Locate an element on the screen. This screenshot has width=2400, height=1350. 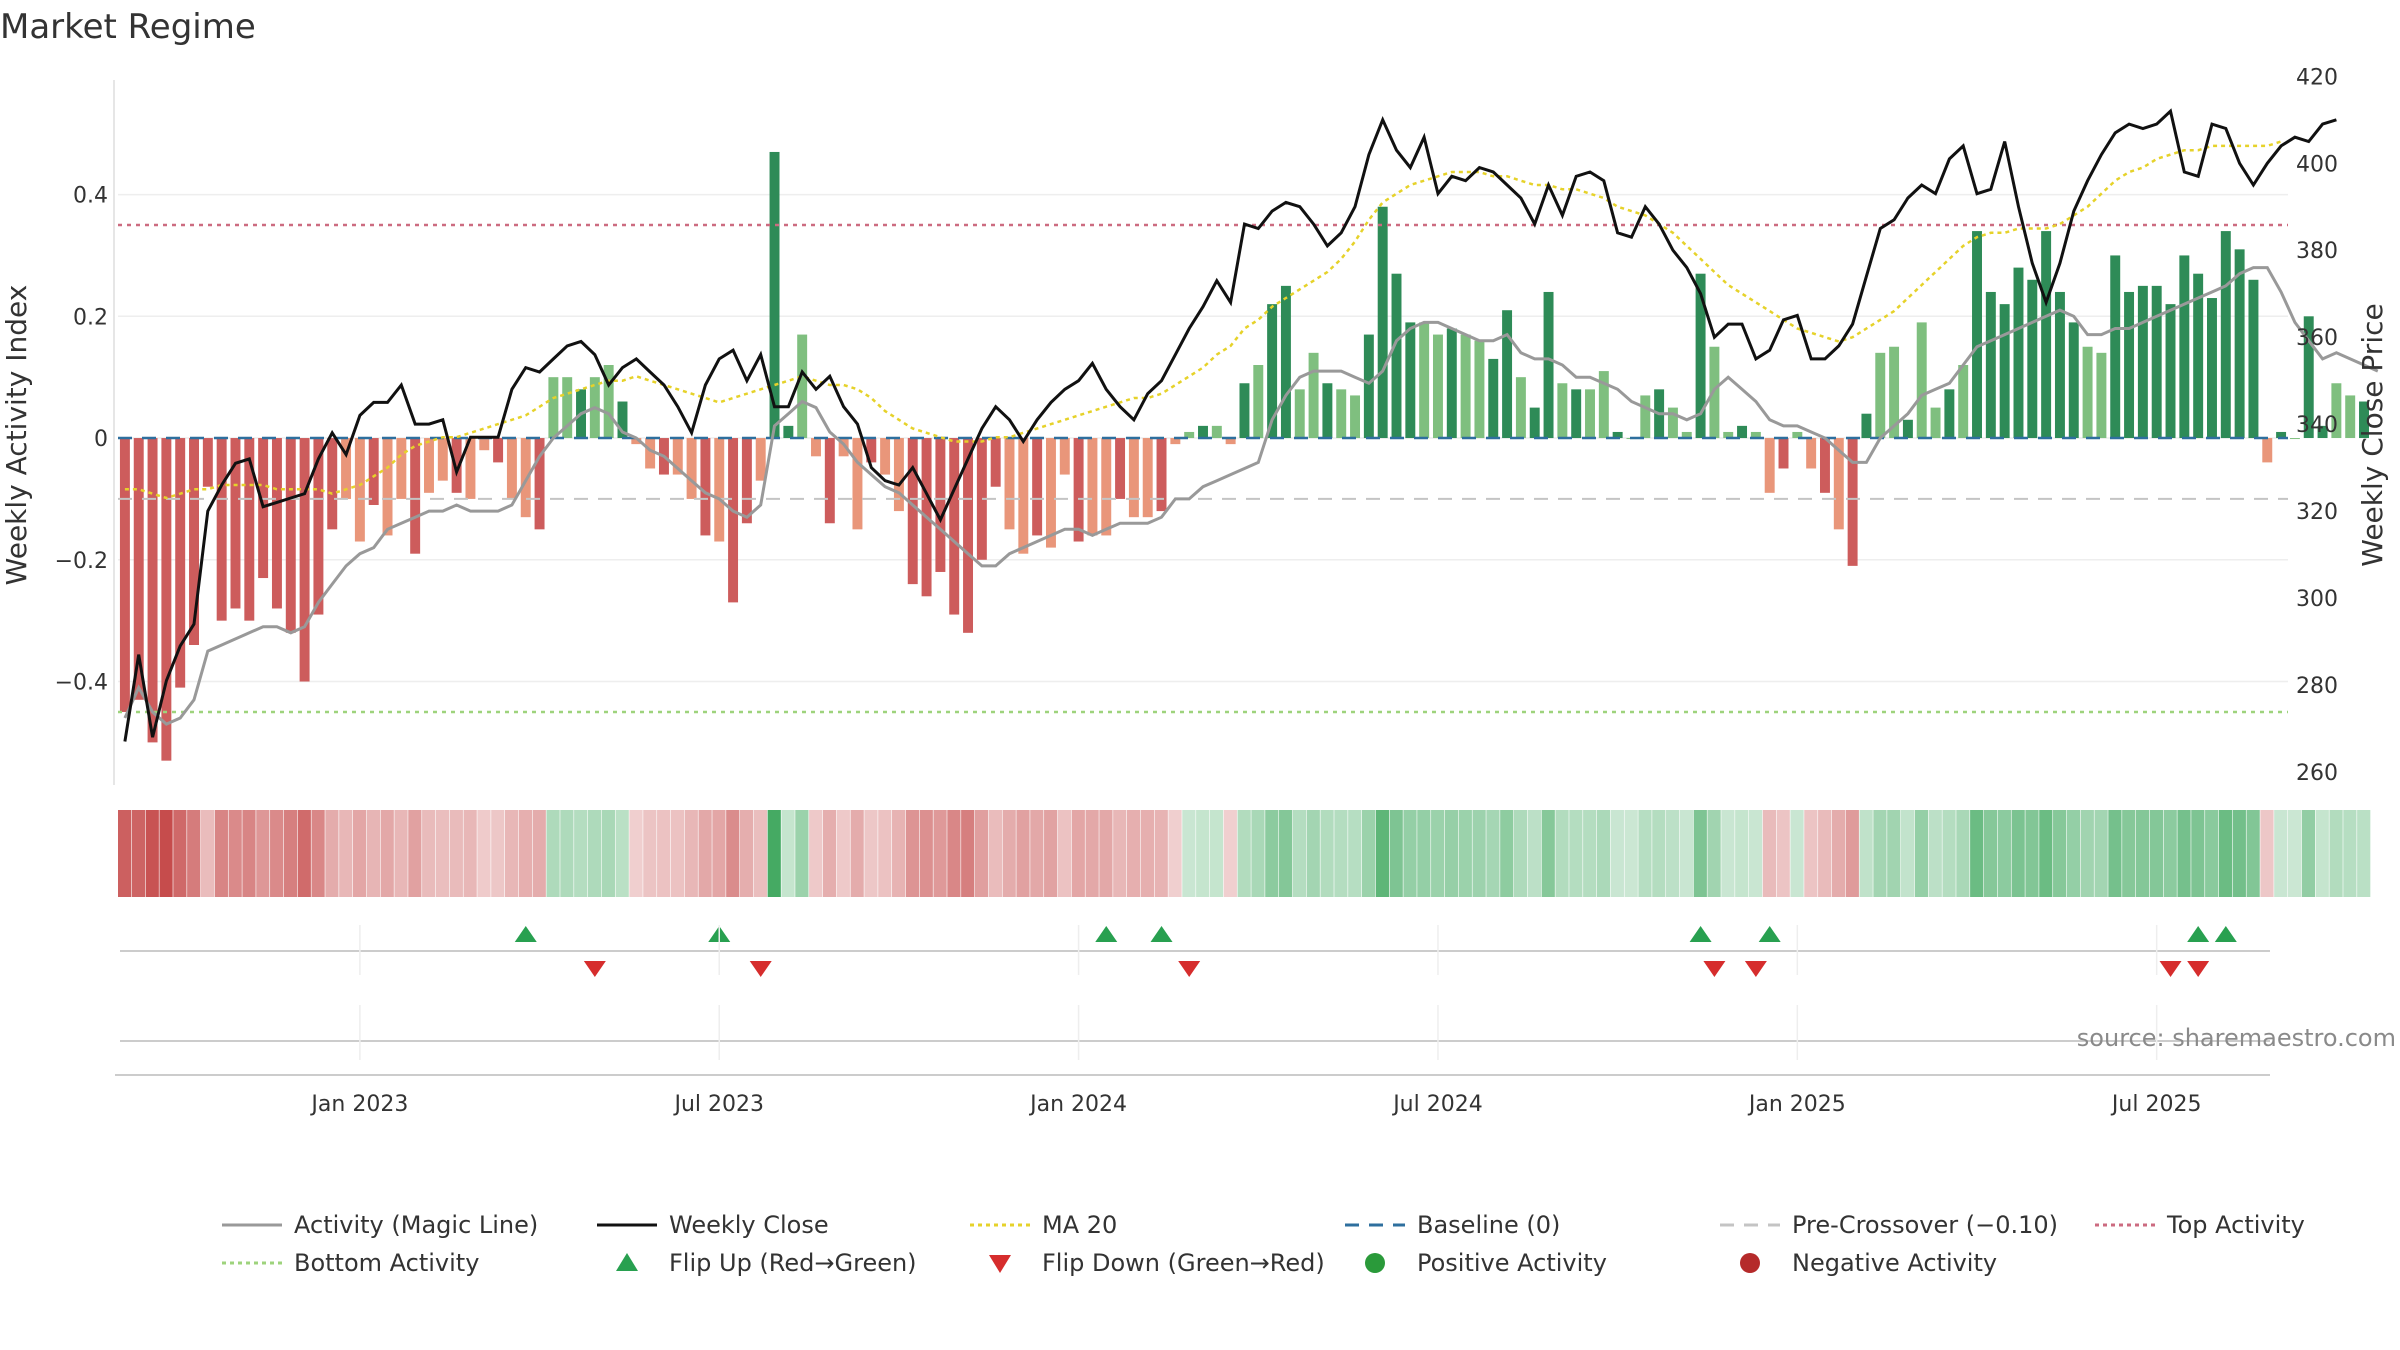
legend-label: Flip Down (Green→Red) is located at coordinates (1183, 1263).